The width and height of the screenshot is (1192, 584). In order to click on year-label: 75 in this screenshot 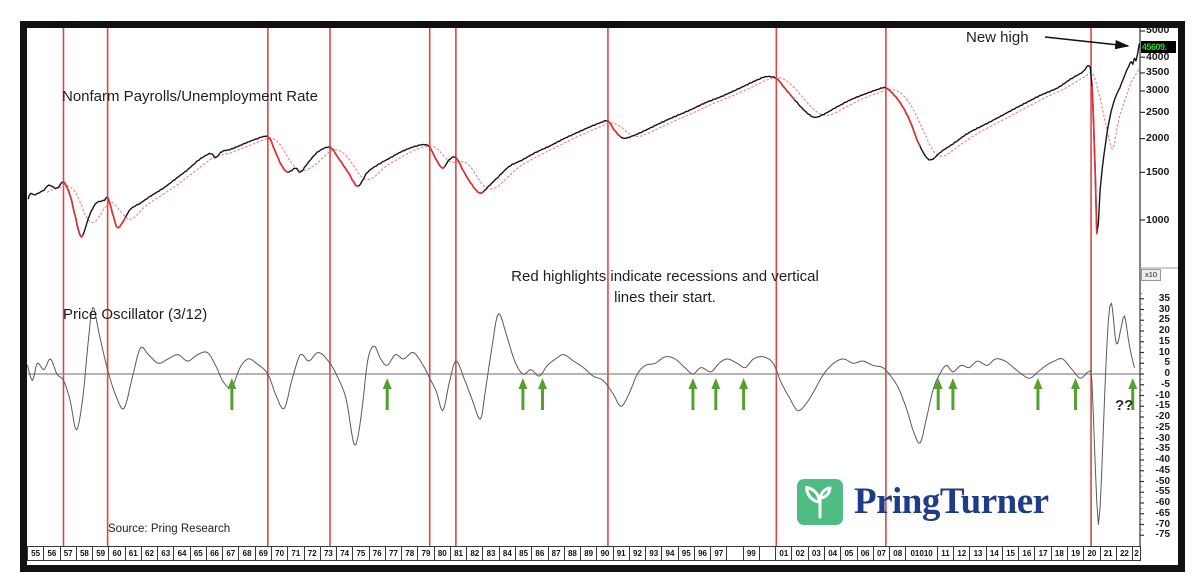, I will do `click(361, 553)`.